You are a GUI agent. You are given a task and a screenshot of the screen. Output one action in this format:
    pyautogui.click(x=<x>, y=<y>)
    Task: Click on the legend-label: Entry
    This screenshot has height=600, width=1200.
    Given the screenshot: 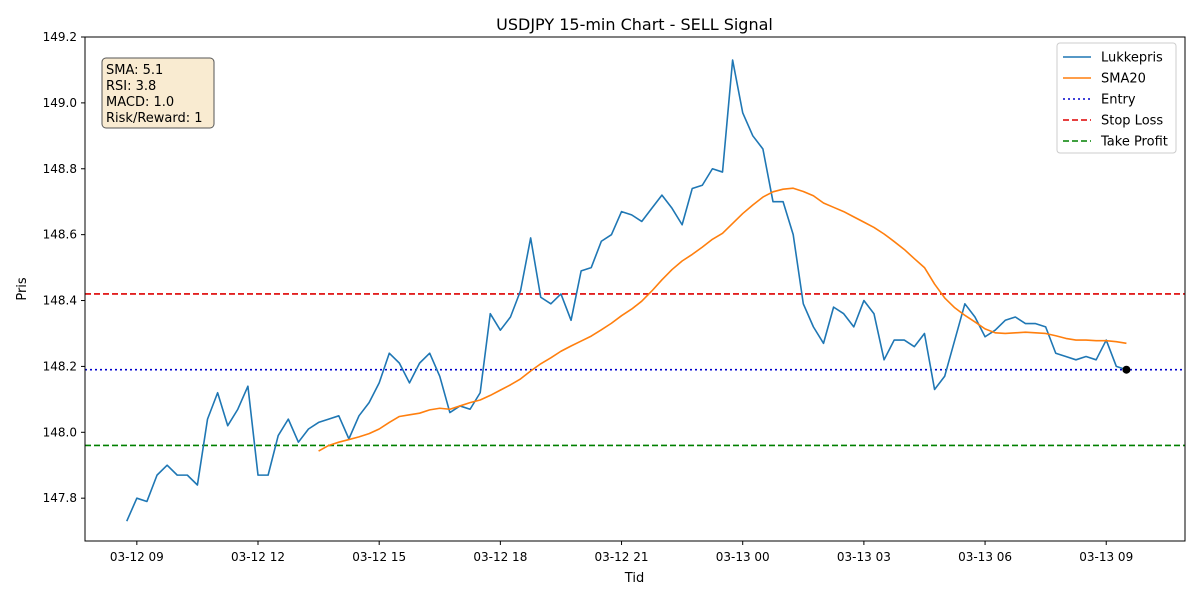 What is the action you would take?
    pyautogui.click(x=1118, y=100)
    